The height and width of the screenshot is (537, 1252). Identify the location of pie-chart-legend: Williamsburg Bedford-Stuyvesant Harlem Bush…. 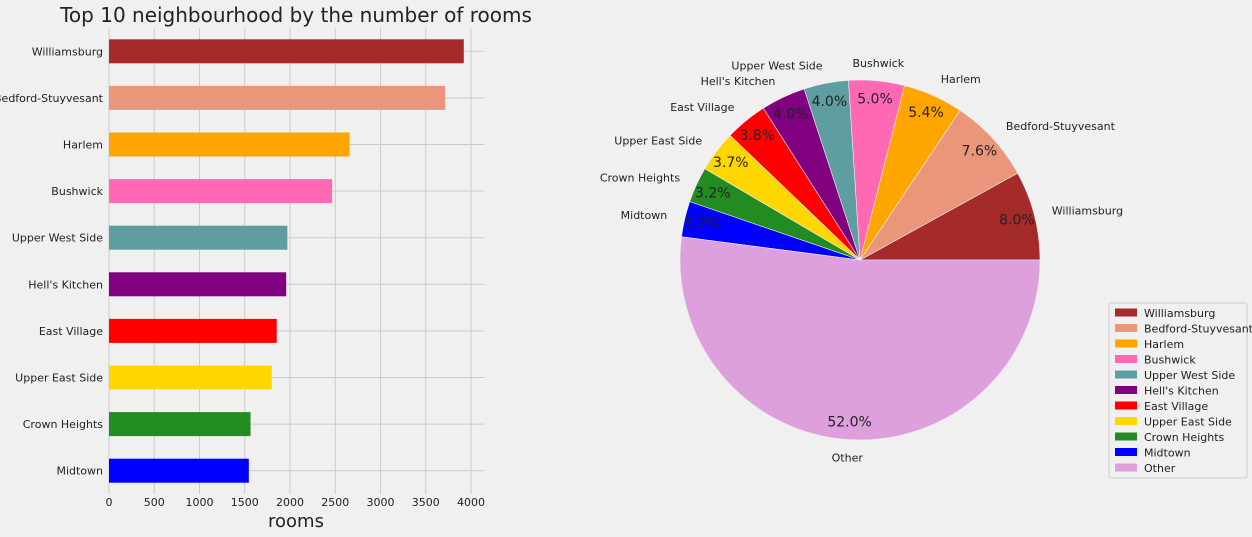
(1180, 390).